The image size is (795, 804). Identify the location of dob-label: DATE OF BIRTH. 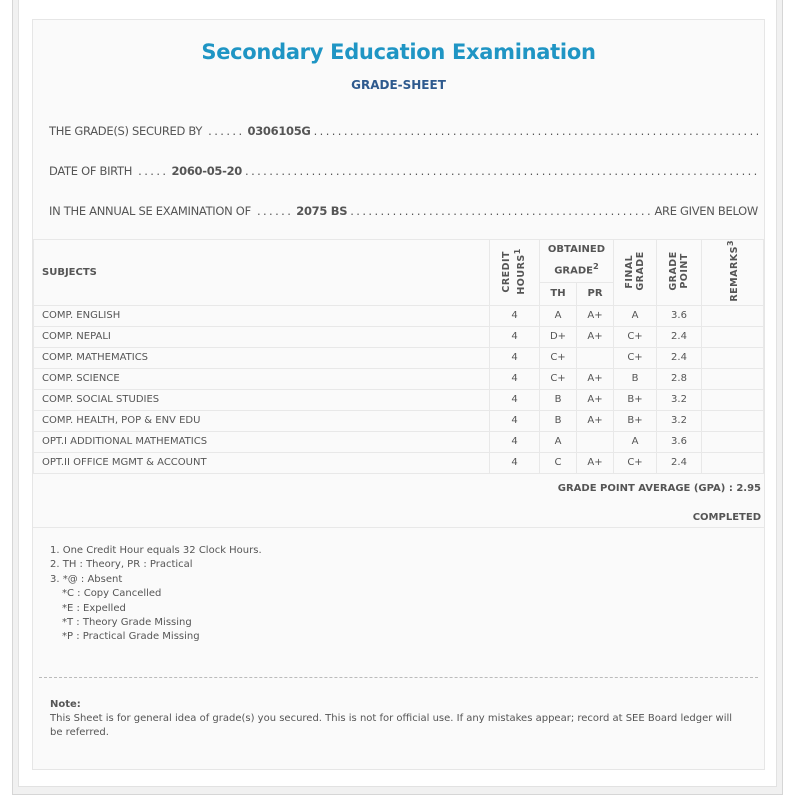
(91, 171).